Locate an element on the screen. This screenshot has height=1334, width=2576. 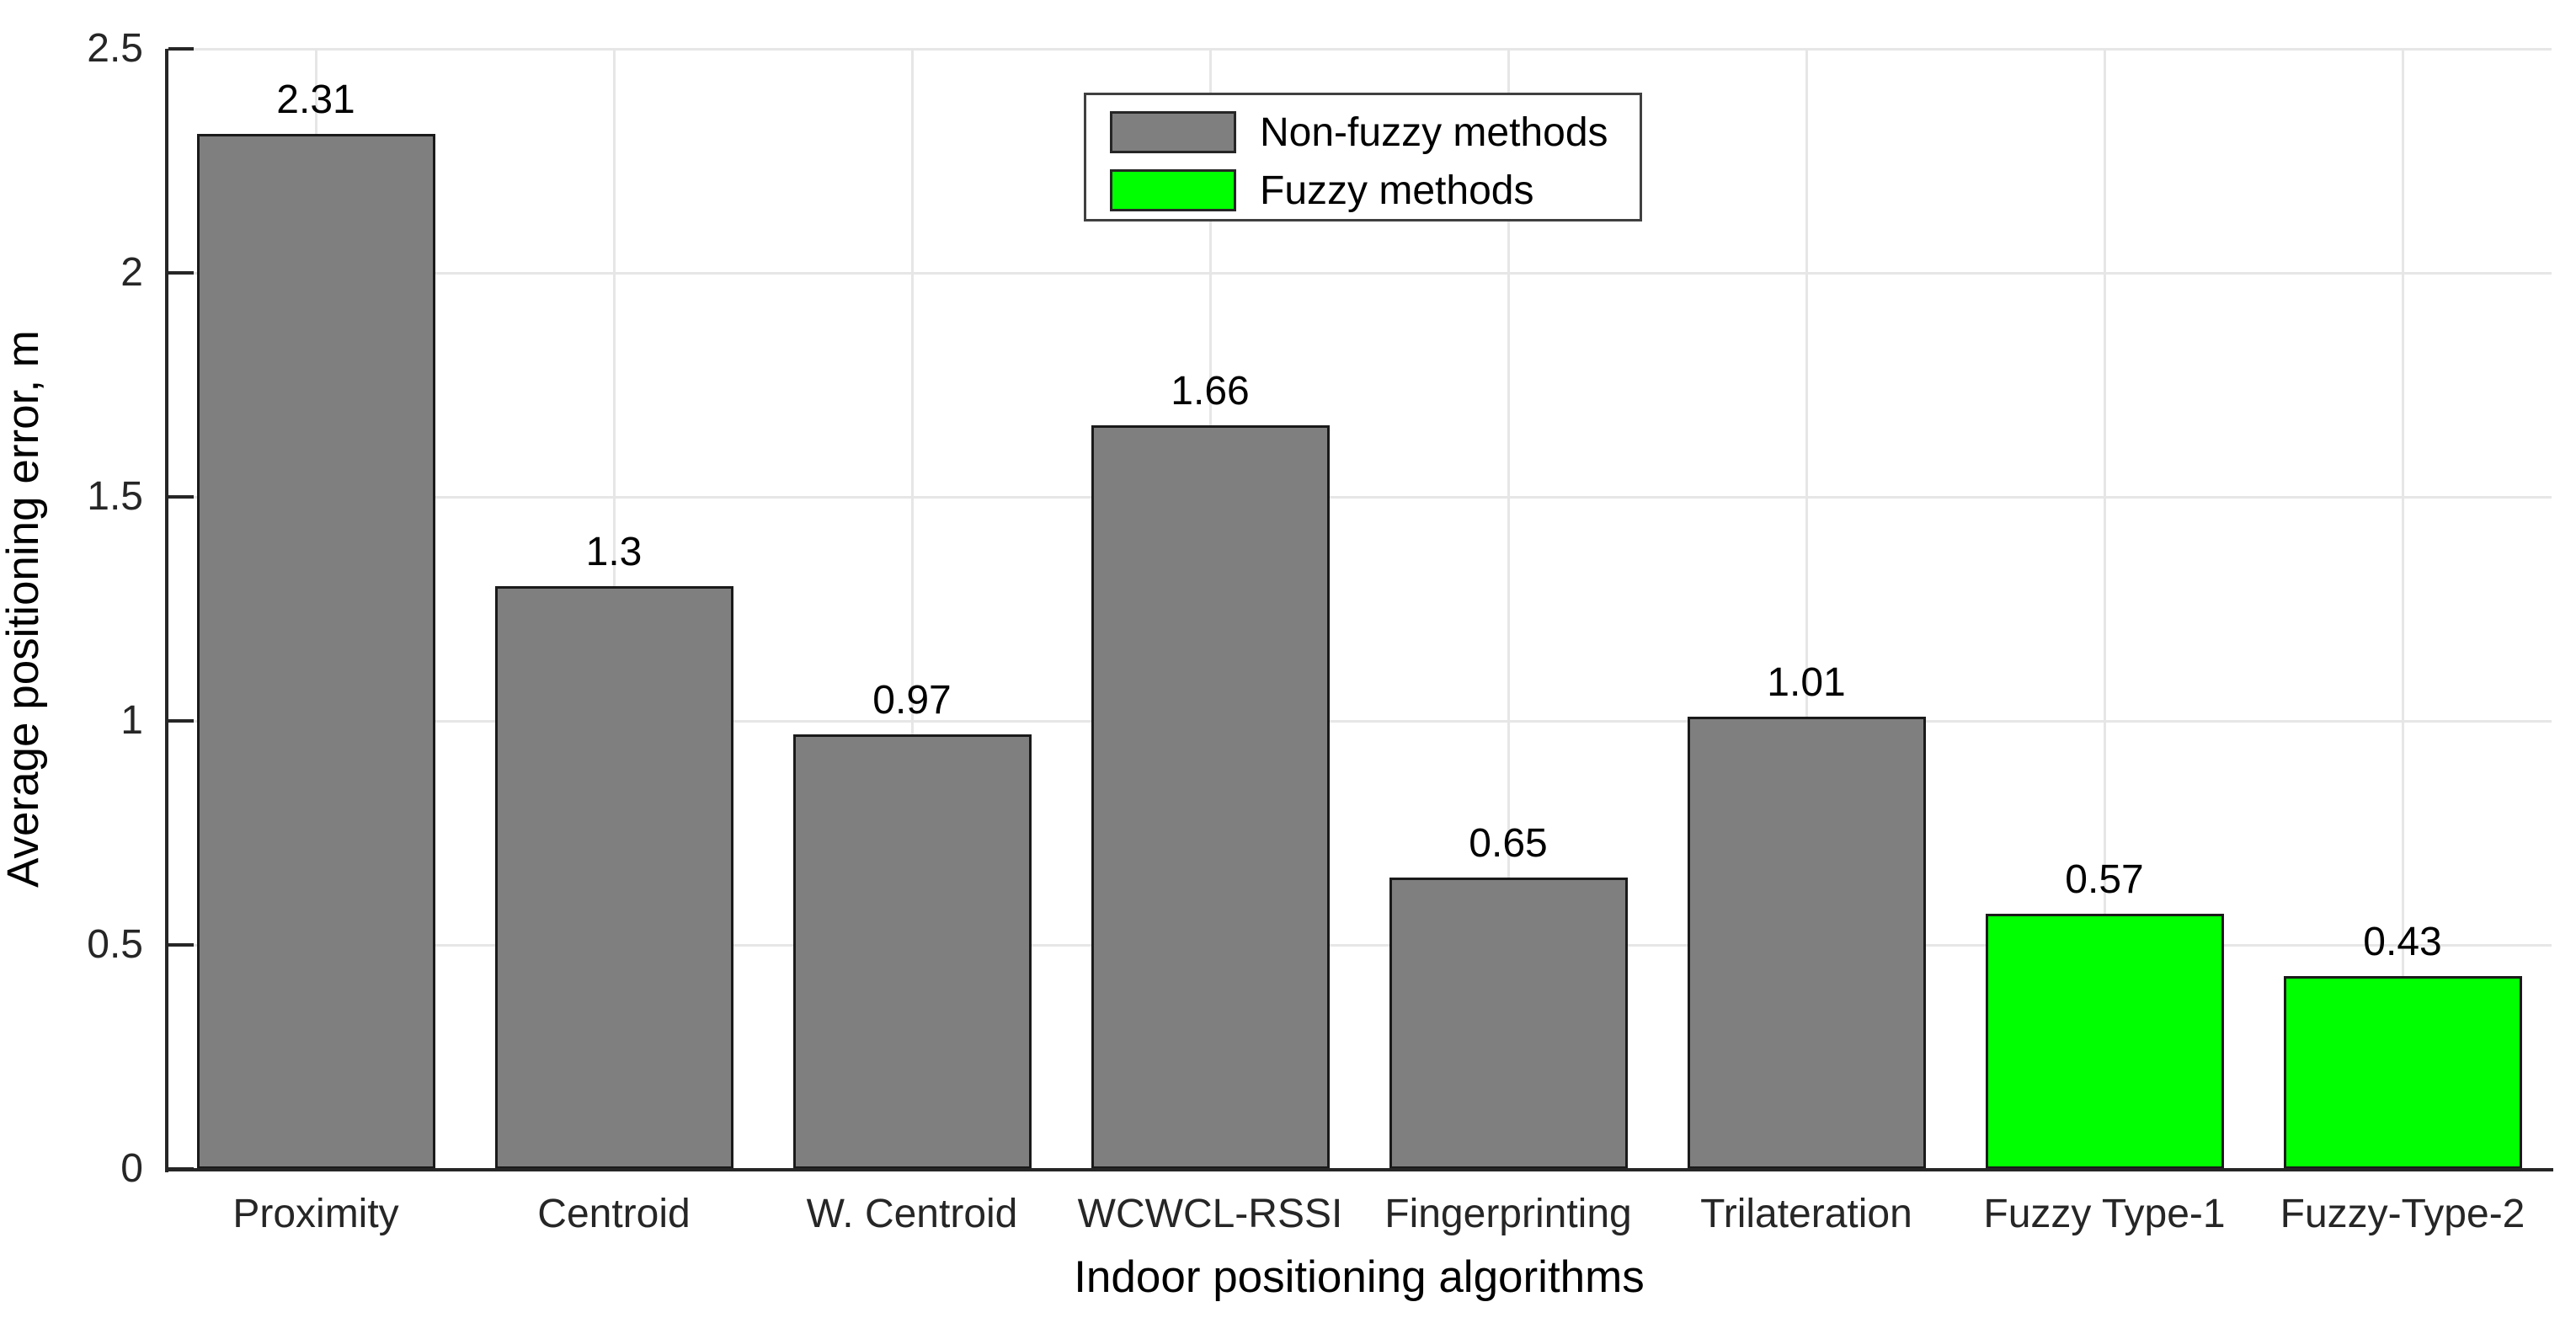
bar-value-label: 0.65 is located at coordinates (1508, 844).